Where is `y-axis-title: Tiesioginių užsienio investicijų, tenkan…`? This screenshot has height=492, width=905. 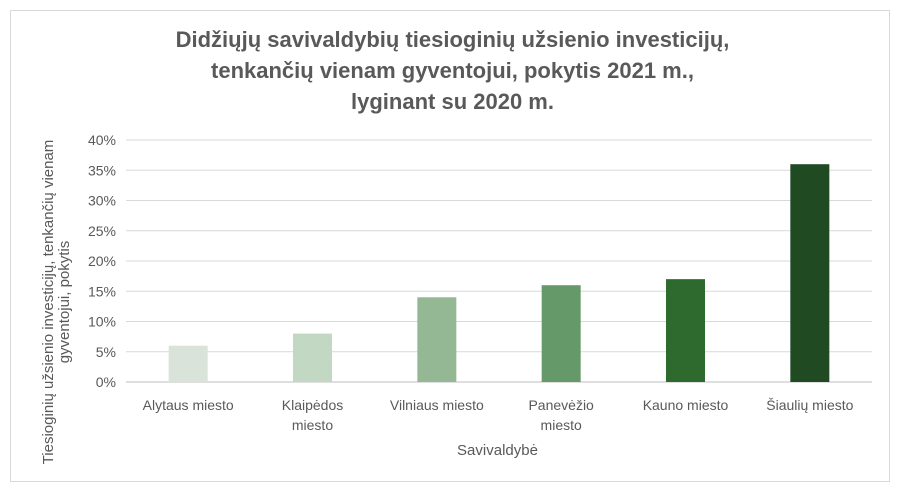
y-axis-title: Tiesioginių užsienio investicijų, tenkan… is located at coordinates (56, 302).